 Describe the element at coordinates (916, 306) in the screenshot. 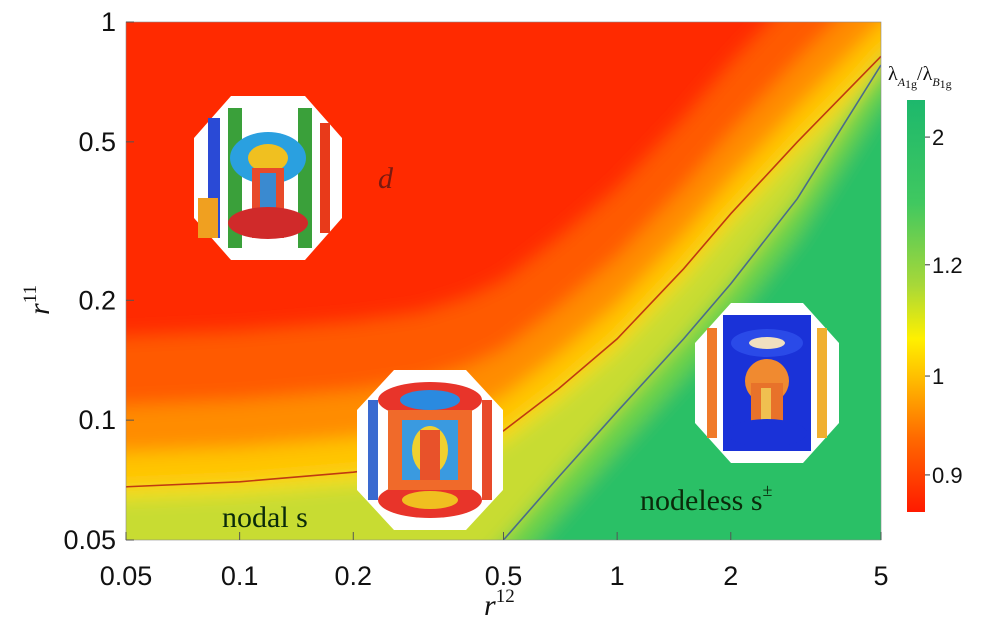

I see `colorbar-gradient` at that location.